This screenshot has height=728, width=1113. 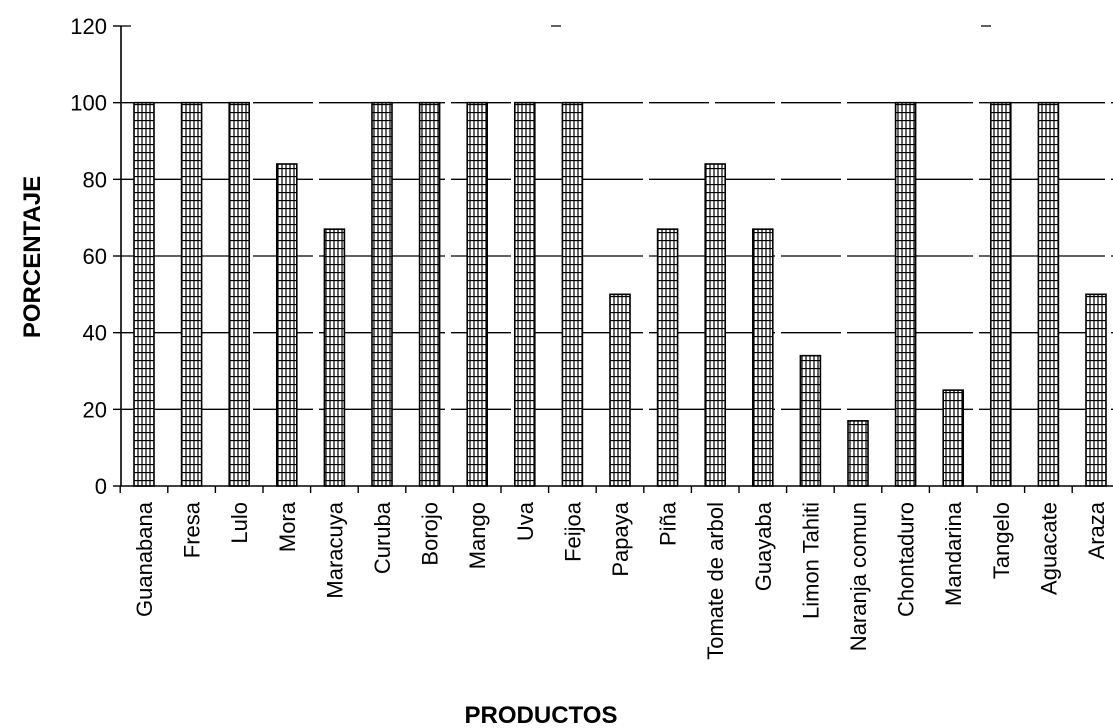 I want to click on x-tick-label: Fresa, so click(x=192, y=529).